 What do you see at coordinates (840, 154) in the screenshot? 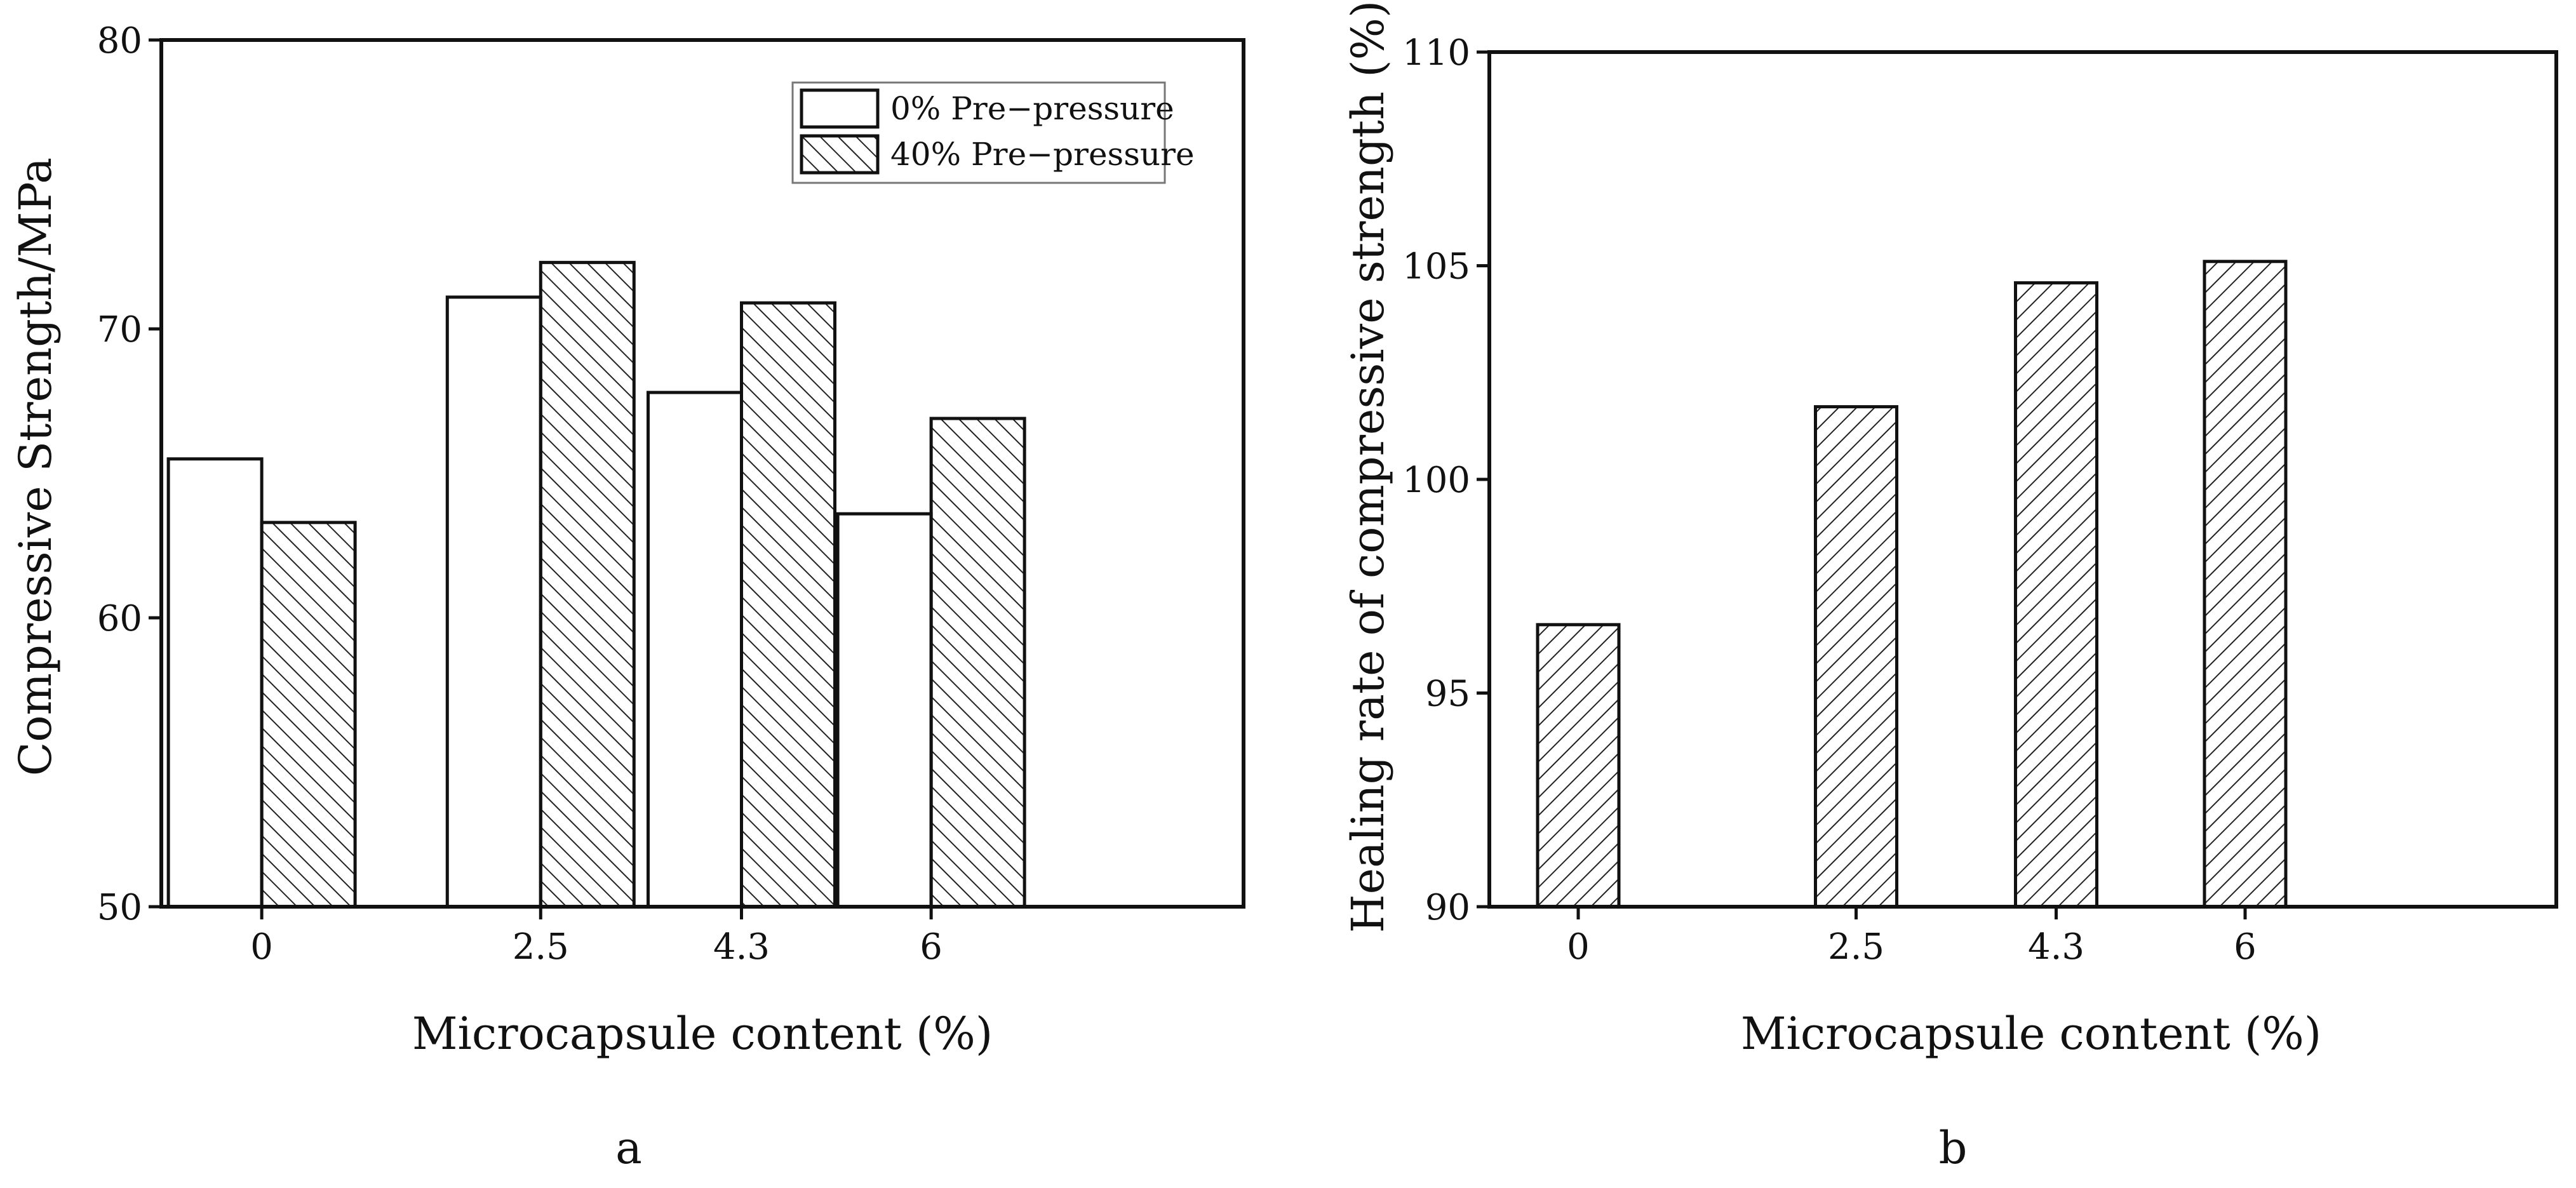
I see `legend-swatch-40-pre-pressure` at bounding box center [840, 154].